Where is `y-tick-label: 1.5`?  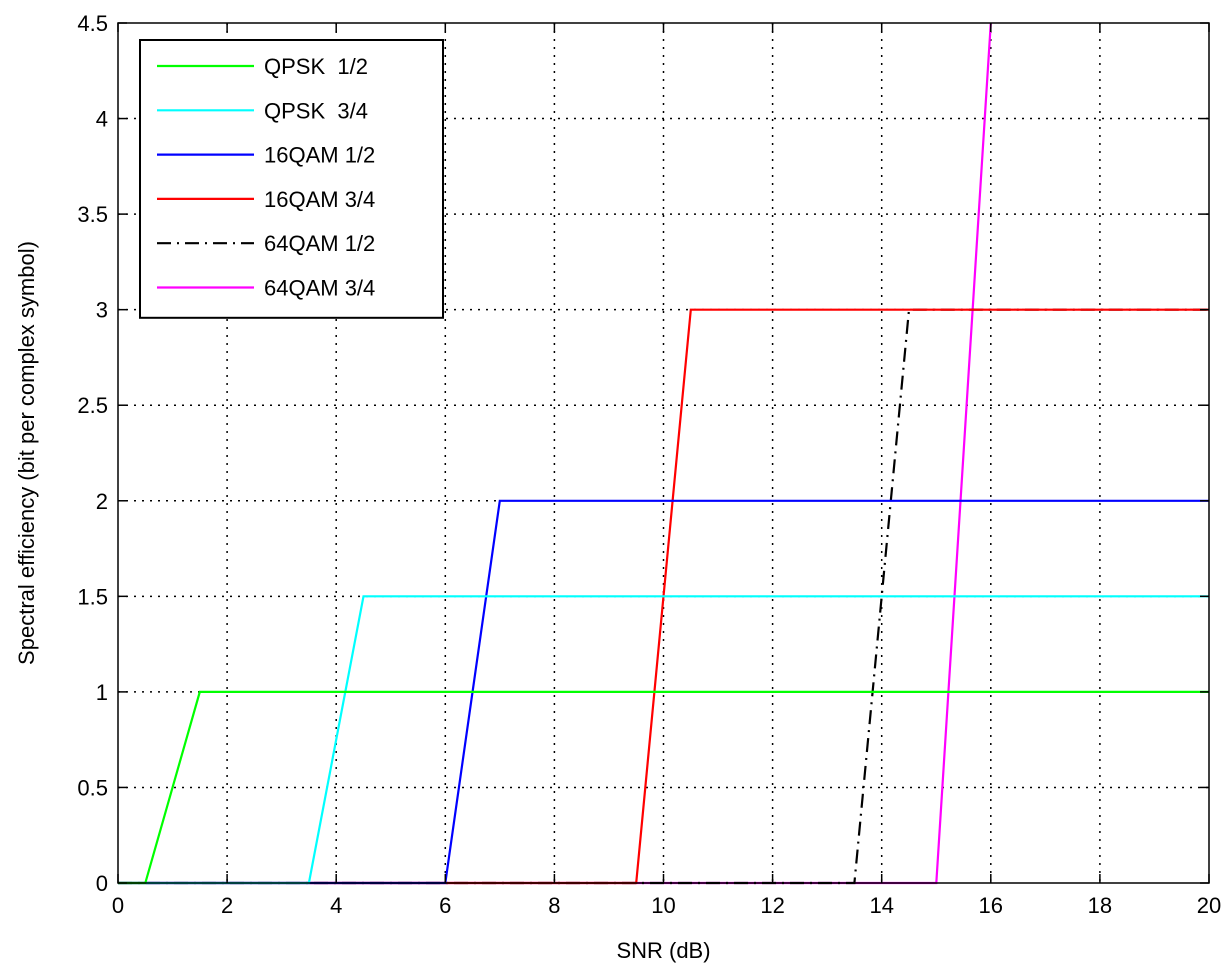
y-tick-label: 1.5 is located at coordinates (92, 596).